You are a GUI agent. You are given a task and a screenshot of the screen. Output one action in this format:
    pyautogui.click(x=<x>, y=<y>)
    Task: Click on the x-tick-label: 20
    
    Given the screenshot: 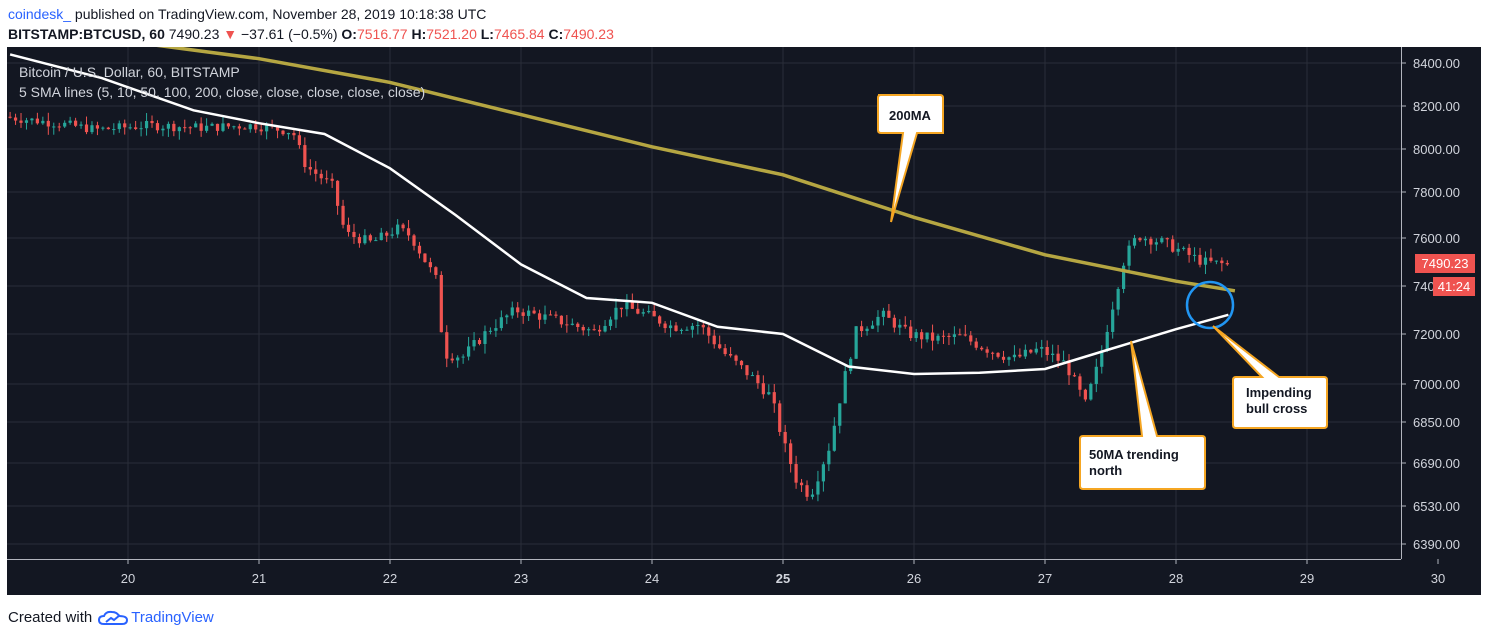 What is the action you would take?
    pyautogui.click(x=128, y=578)
    